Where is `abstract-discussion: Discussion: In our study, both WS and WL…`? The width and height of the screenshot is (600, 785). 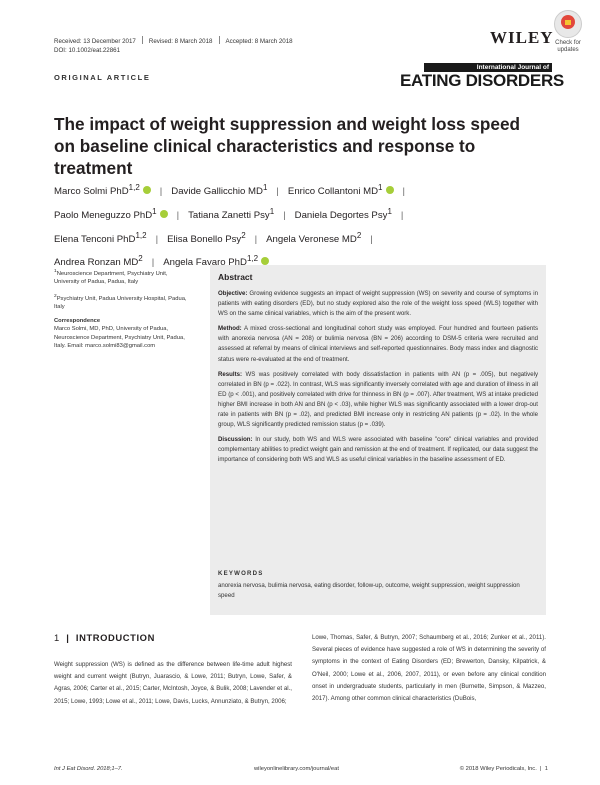 abstract-discussion: Discussion: In our study, both WS and WL… is located at coordinates (378, 450).